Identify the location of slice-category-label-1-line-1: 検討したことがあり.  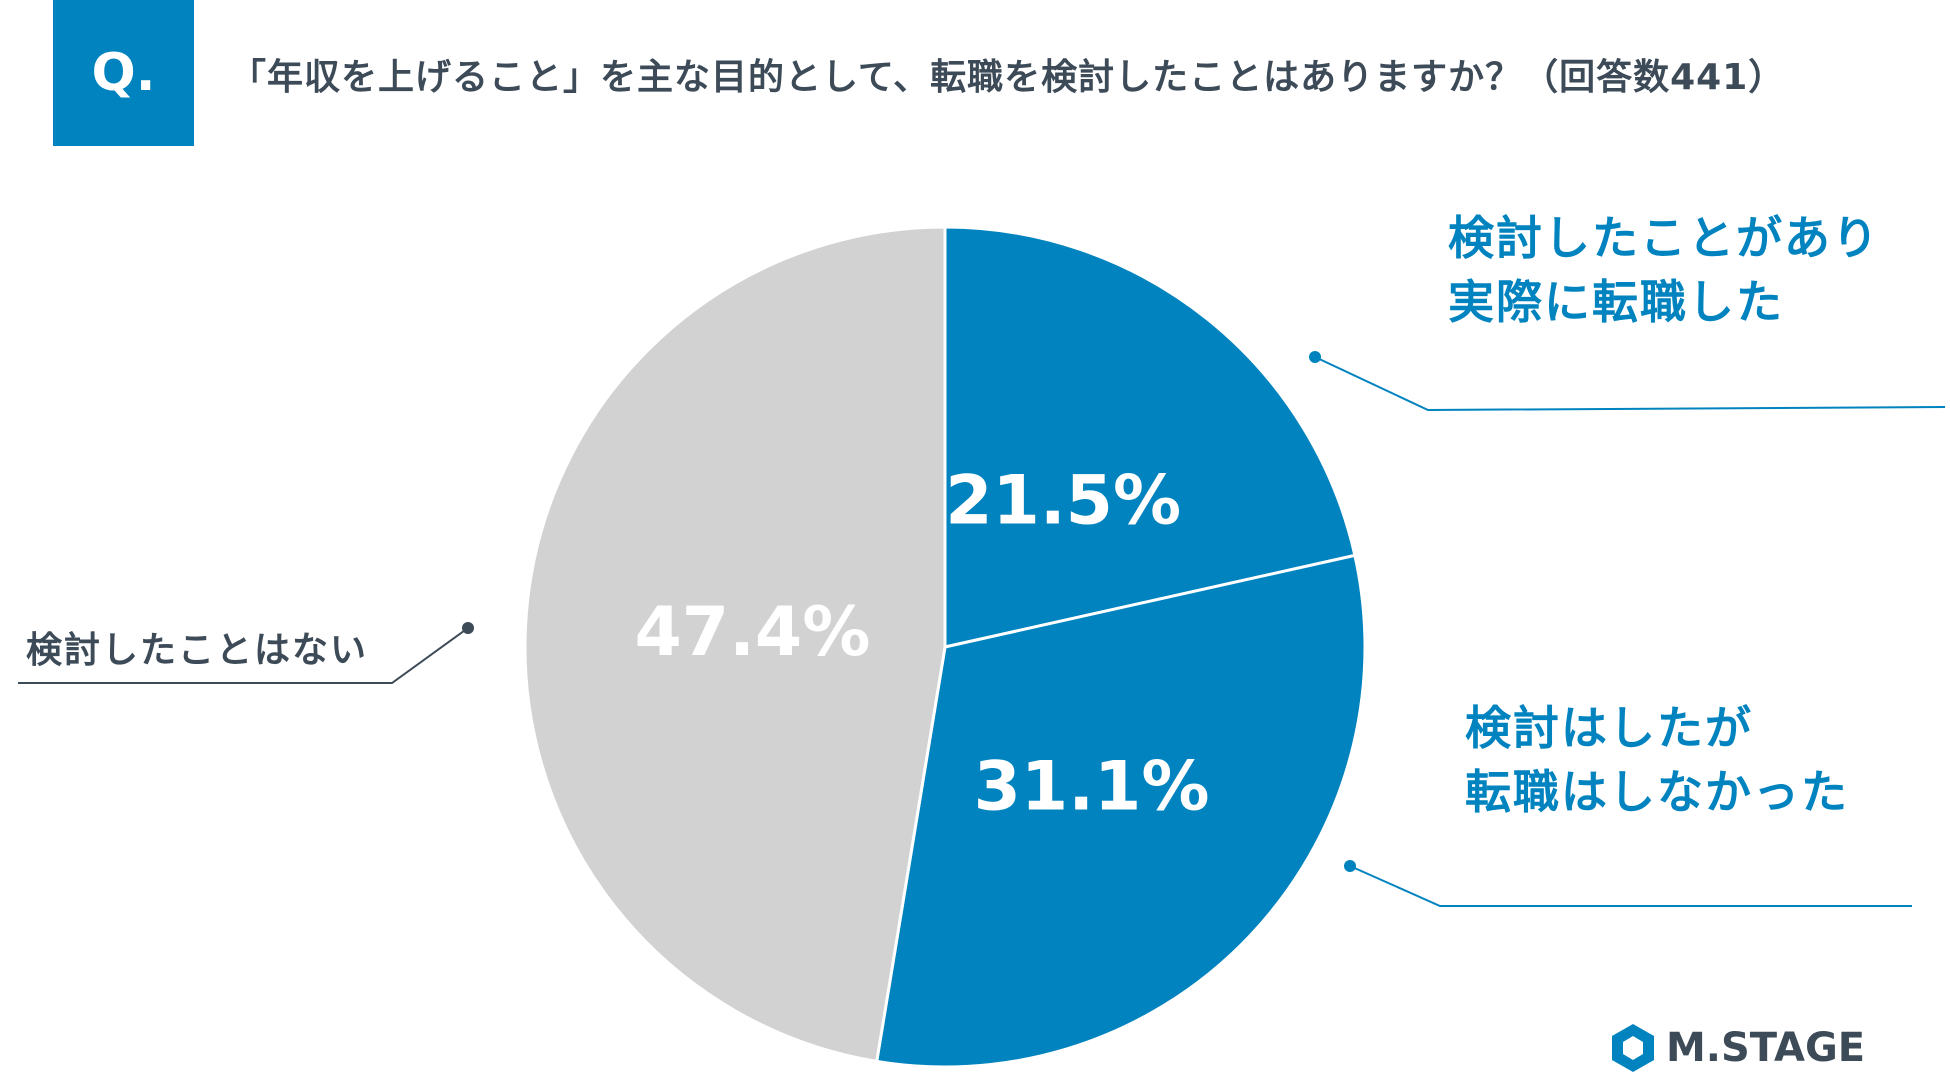
(1664, 238).